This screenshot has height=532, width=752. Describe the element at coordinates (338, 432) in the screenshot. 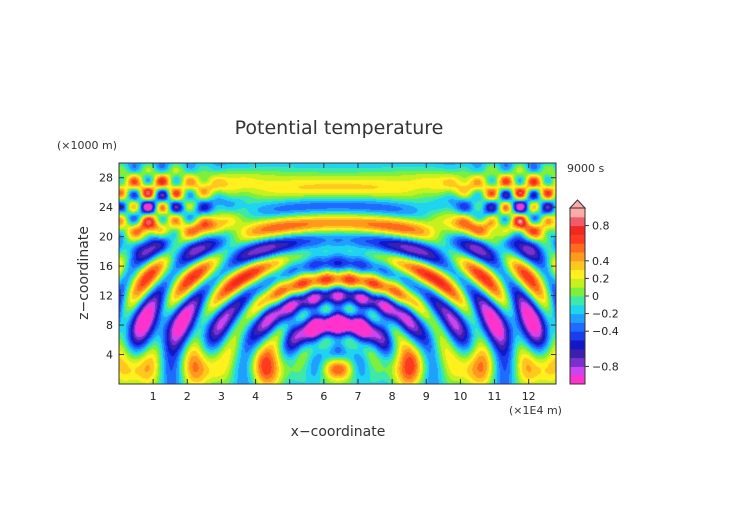

I see `x-axis-label: x−coordinate` at that location.